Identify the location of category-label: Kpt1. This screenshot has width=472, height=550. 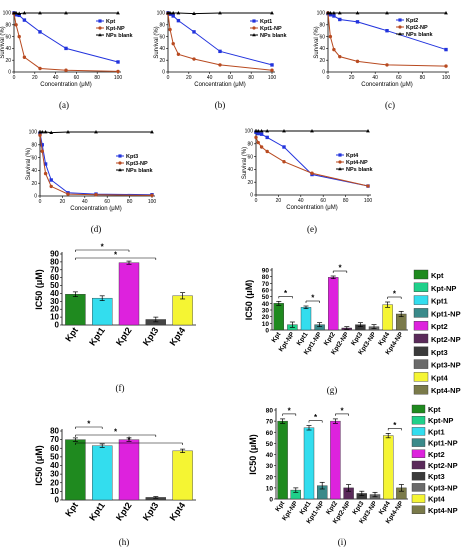
(97, 336).